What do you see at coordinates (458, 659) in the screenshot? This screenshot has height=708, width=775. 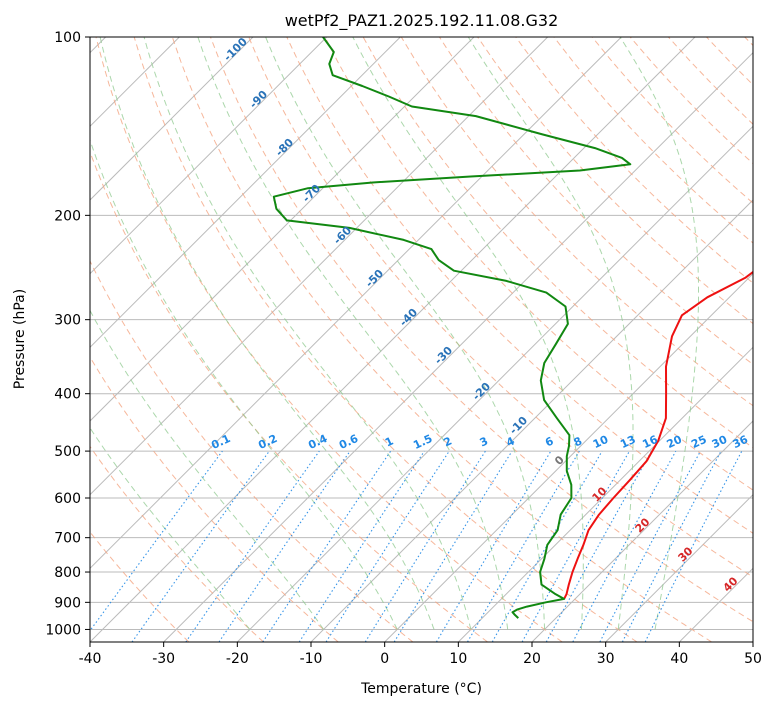 I see `x-tick-label: 10` at bounding box center [458, 659].